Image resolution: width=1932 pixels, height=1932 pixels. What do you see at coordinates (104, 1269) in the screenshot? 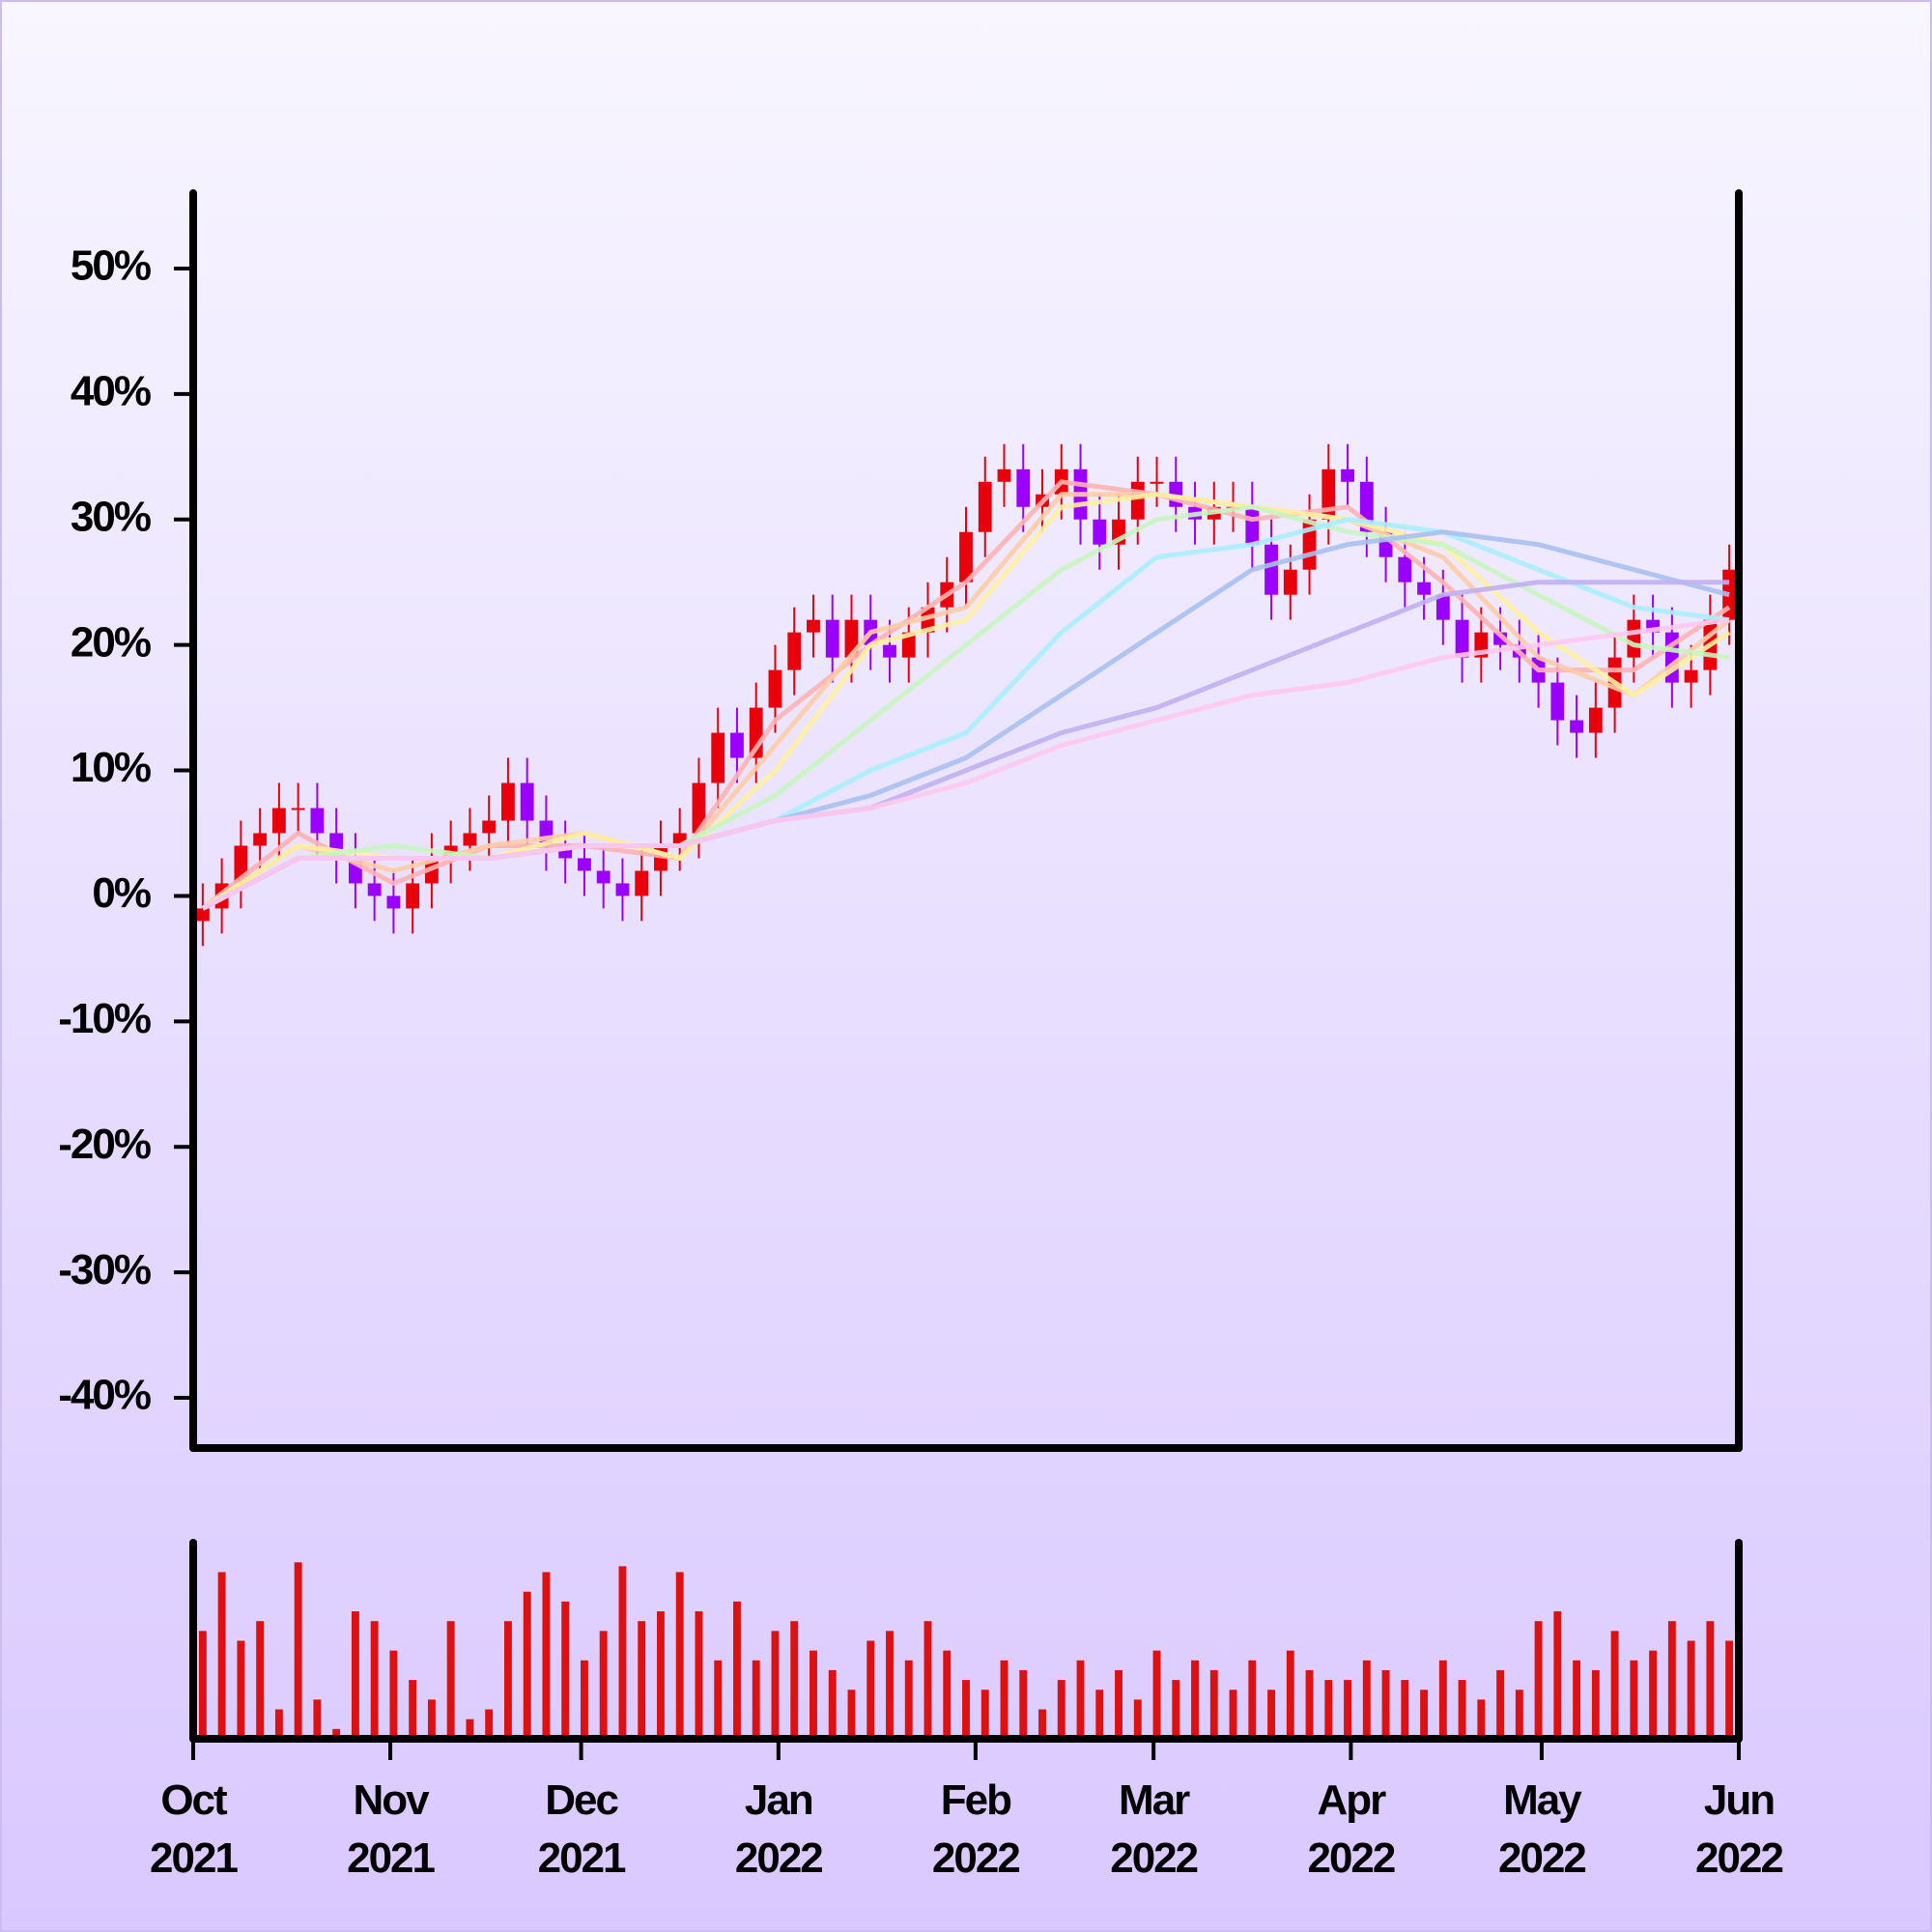
I see `y-tick-label: -30%` at bounding box center [104, 1269].